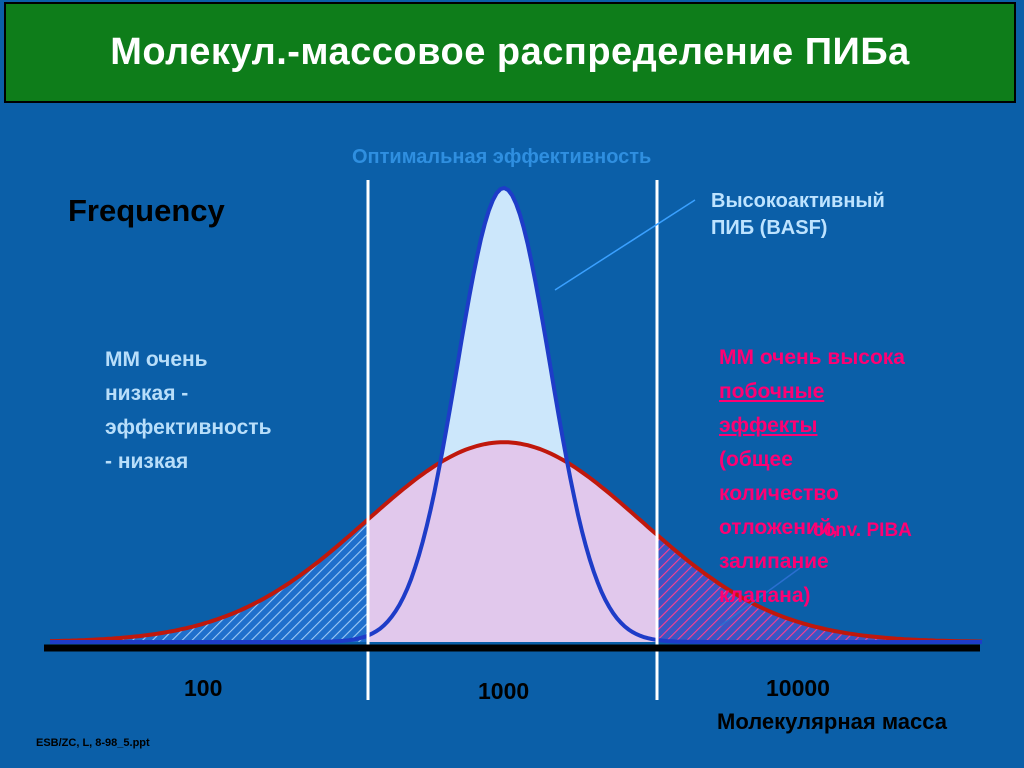 This screenshot has width=1024, height=768. Describe the element at coordinates (765, 595) in the screenshot. I see `high-mw-line: клапана)` at that location.